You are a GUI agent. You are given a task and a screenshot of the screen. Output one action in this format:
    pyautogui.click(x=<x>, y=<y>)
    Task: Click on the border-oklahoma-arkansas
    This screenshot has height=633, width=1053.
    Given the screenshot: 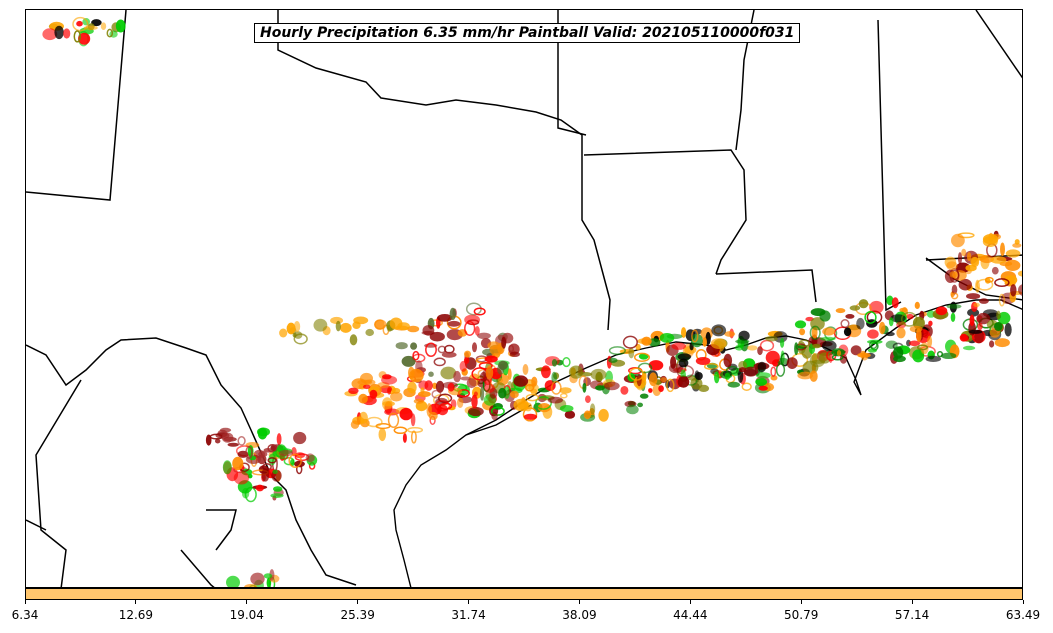 What is the action you would take?
    pyautogui.click(x=572, y=73)
    